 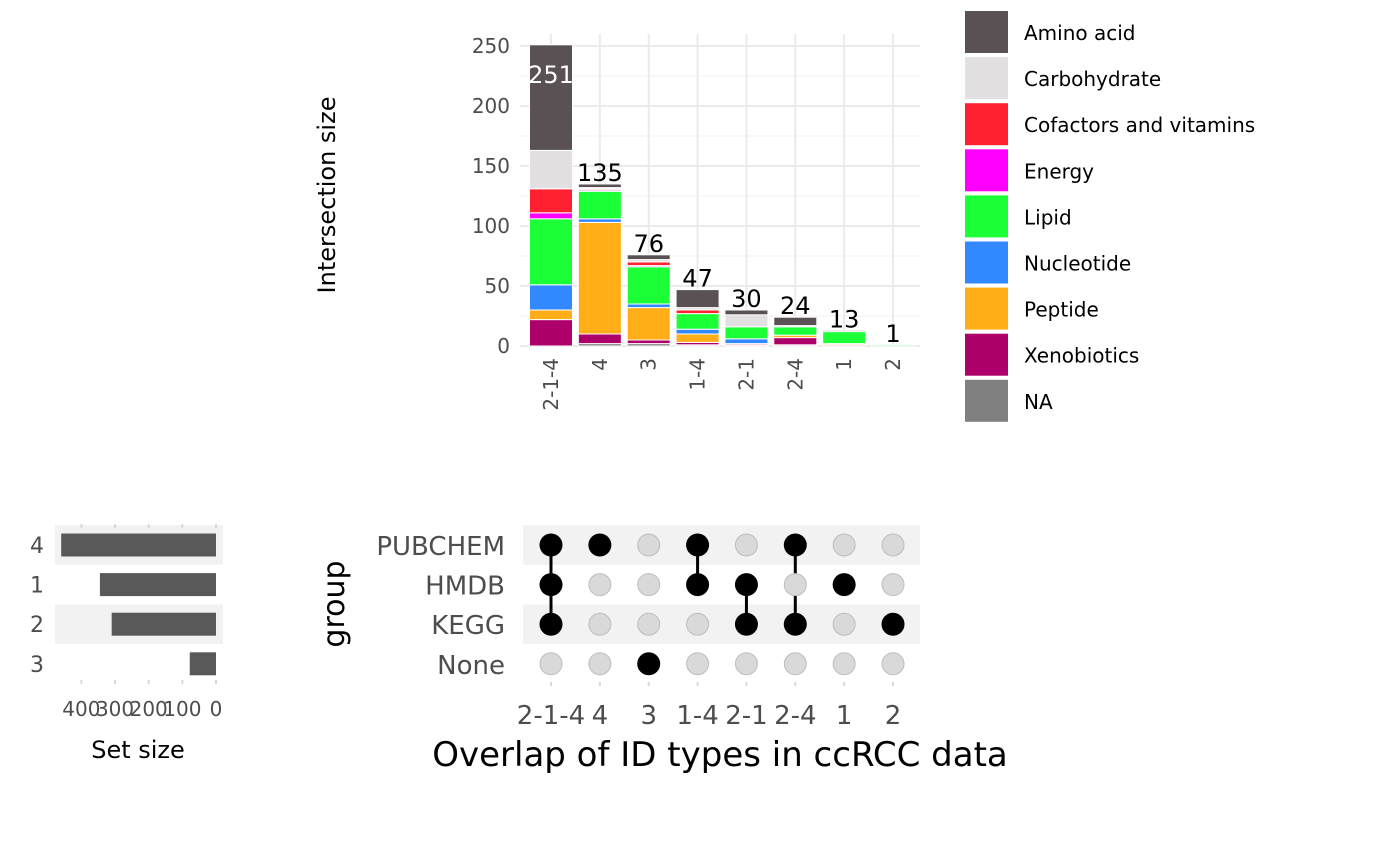 I want to click on matrix-row-label: HMDB, so click(x=465, y=587).